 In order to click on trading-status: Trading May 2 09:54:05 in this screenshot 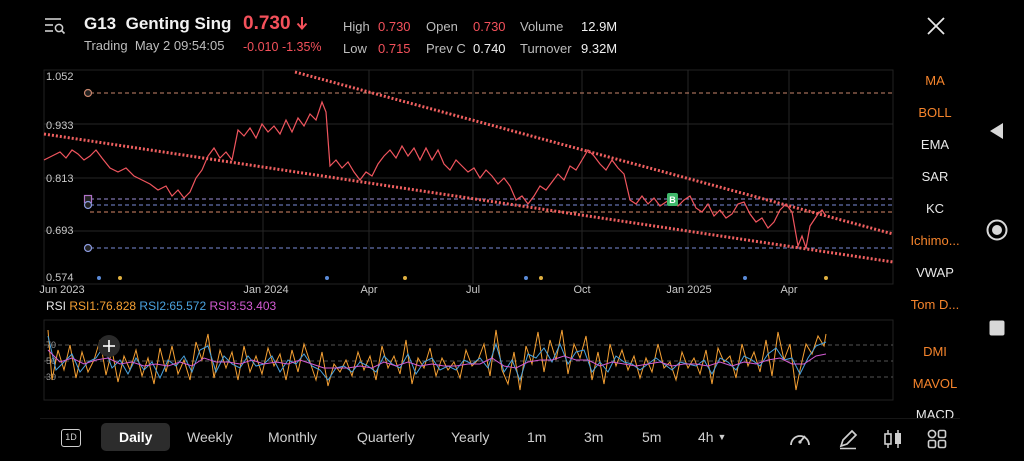, I will do `click(154, 45)`.